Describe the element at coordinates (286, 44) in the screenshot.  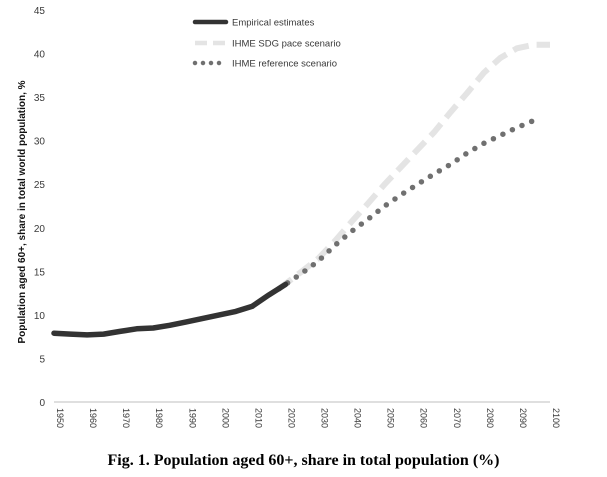
I see `legend-label: IHME SDG pace scenario` at that location.